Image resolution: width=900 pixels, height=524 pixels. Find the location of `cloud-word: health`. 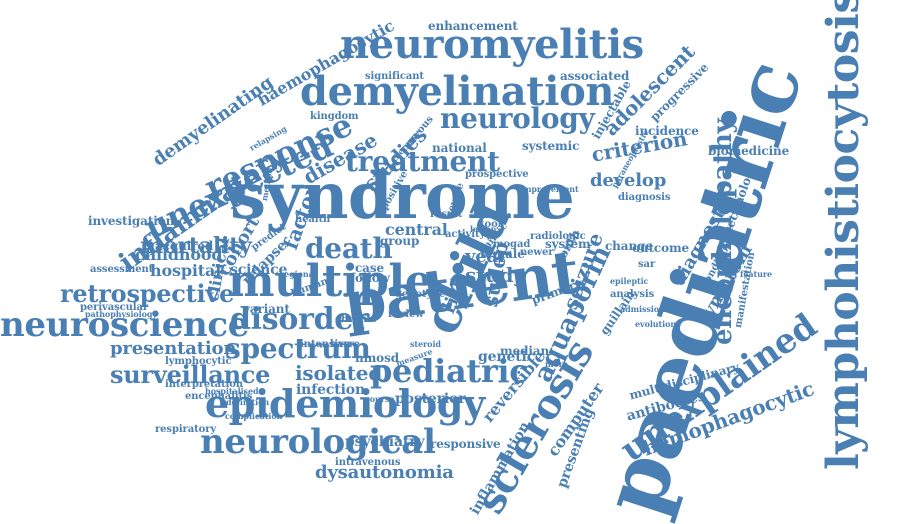

cloud-word: health is located at coordinates (313, 219).